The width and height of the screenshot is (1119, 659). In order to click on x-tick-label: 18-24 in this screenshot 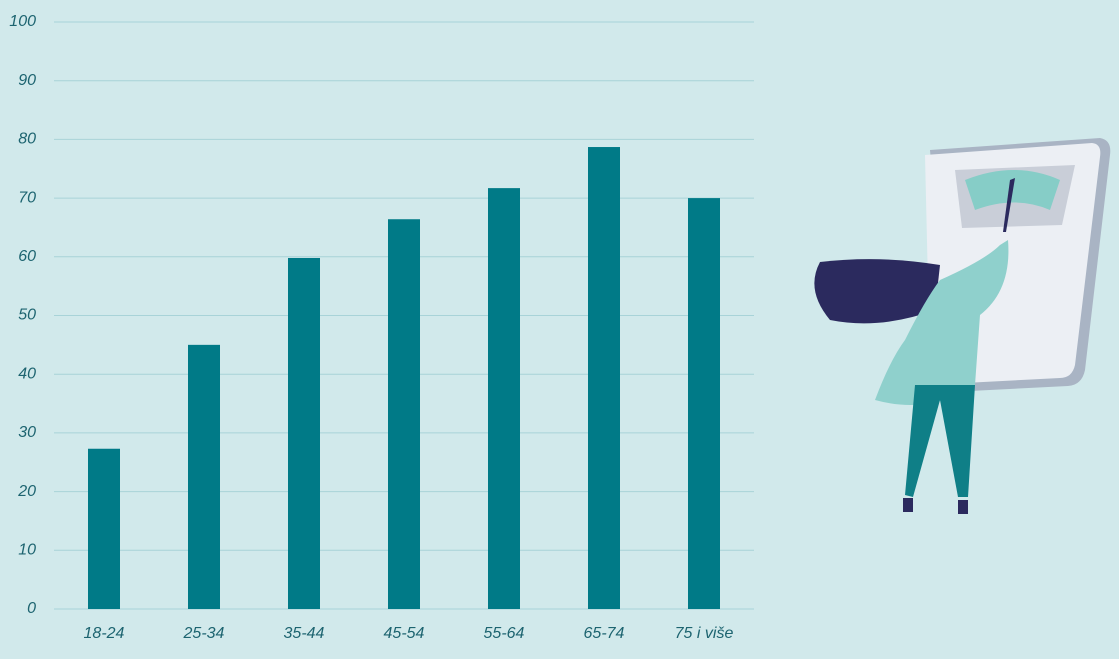, I will do `click(104, 633)`.